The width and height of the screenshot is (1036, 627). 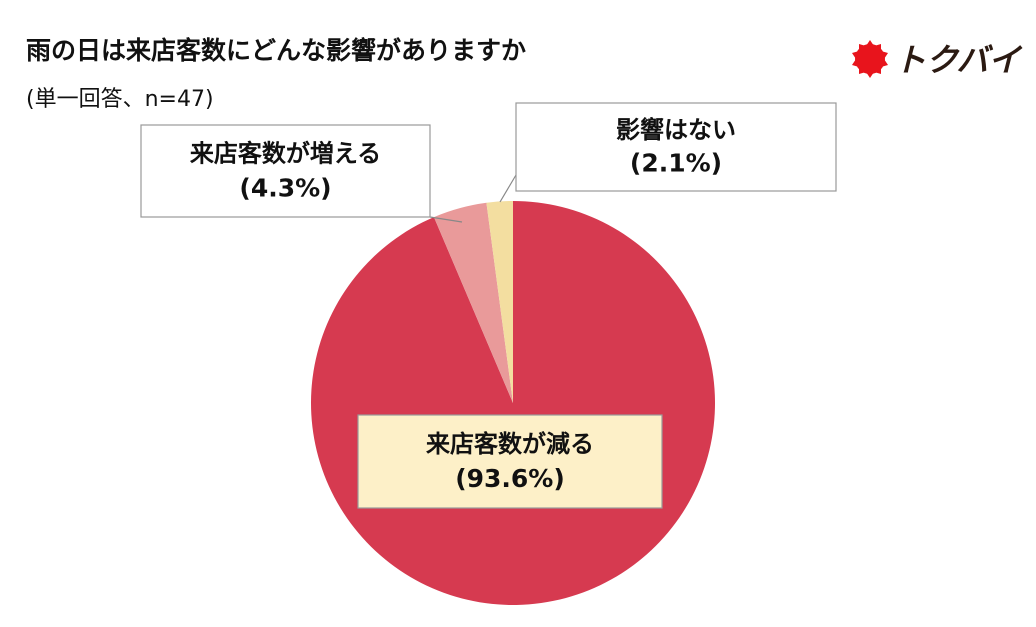 What do you see at coordinates (276, 50) in the screenshot?
I see `chart-title: 雨の日は来店客数にどんな影響がありますか` at bounding box center [276, 50].